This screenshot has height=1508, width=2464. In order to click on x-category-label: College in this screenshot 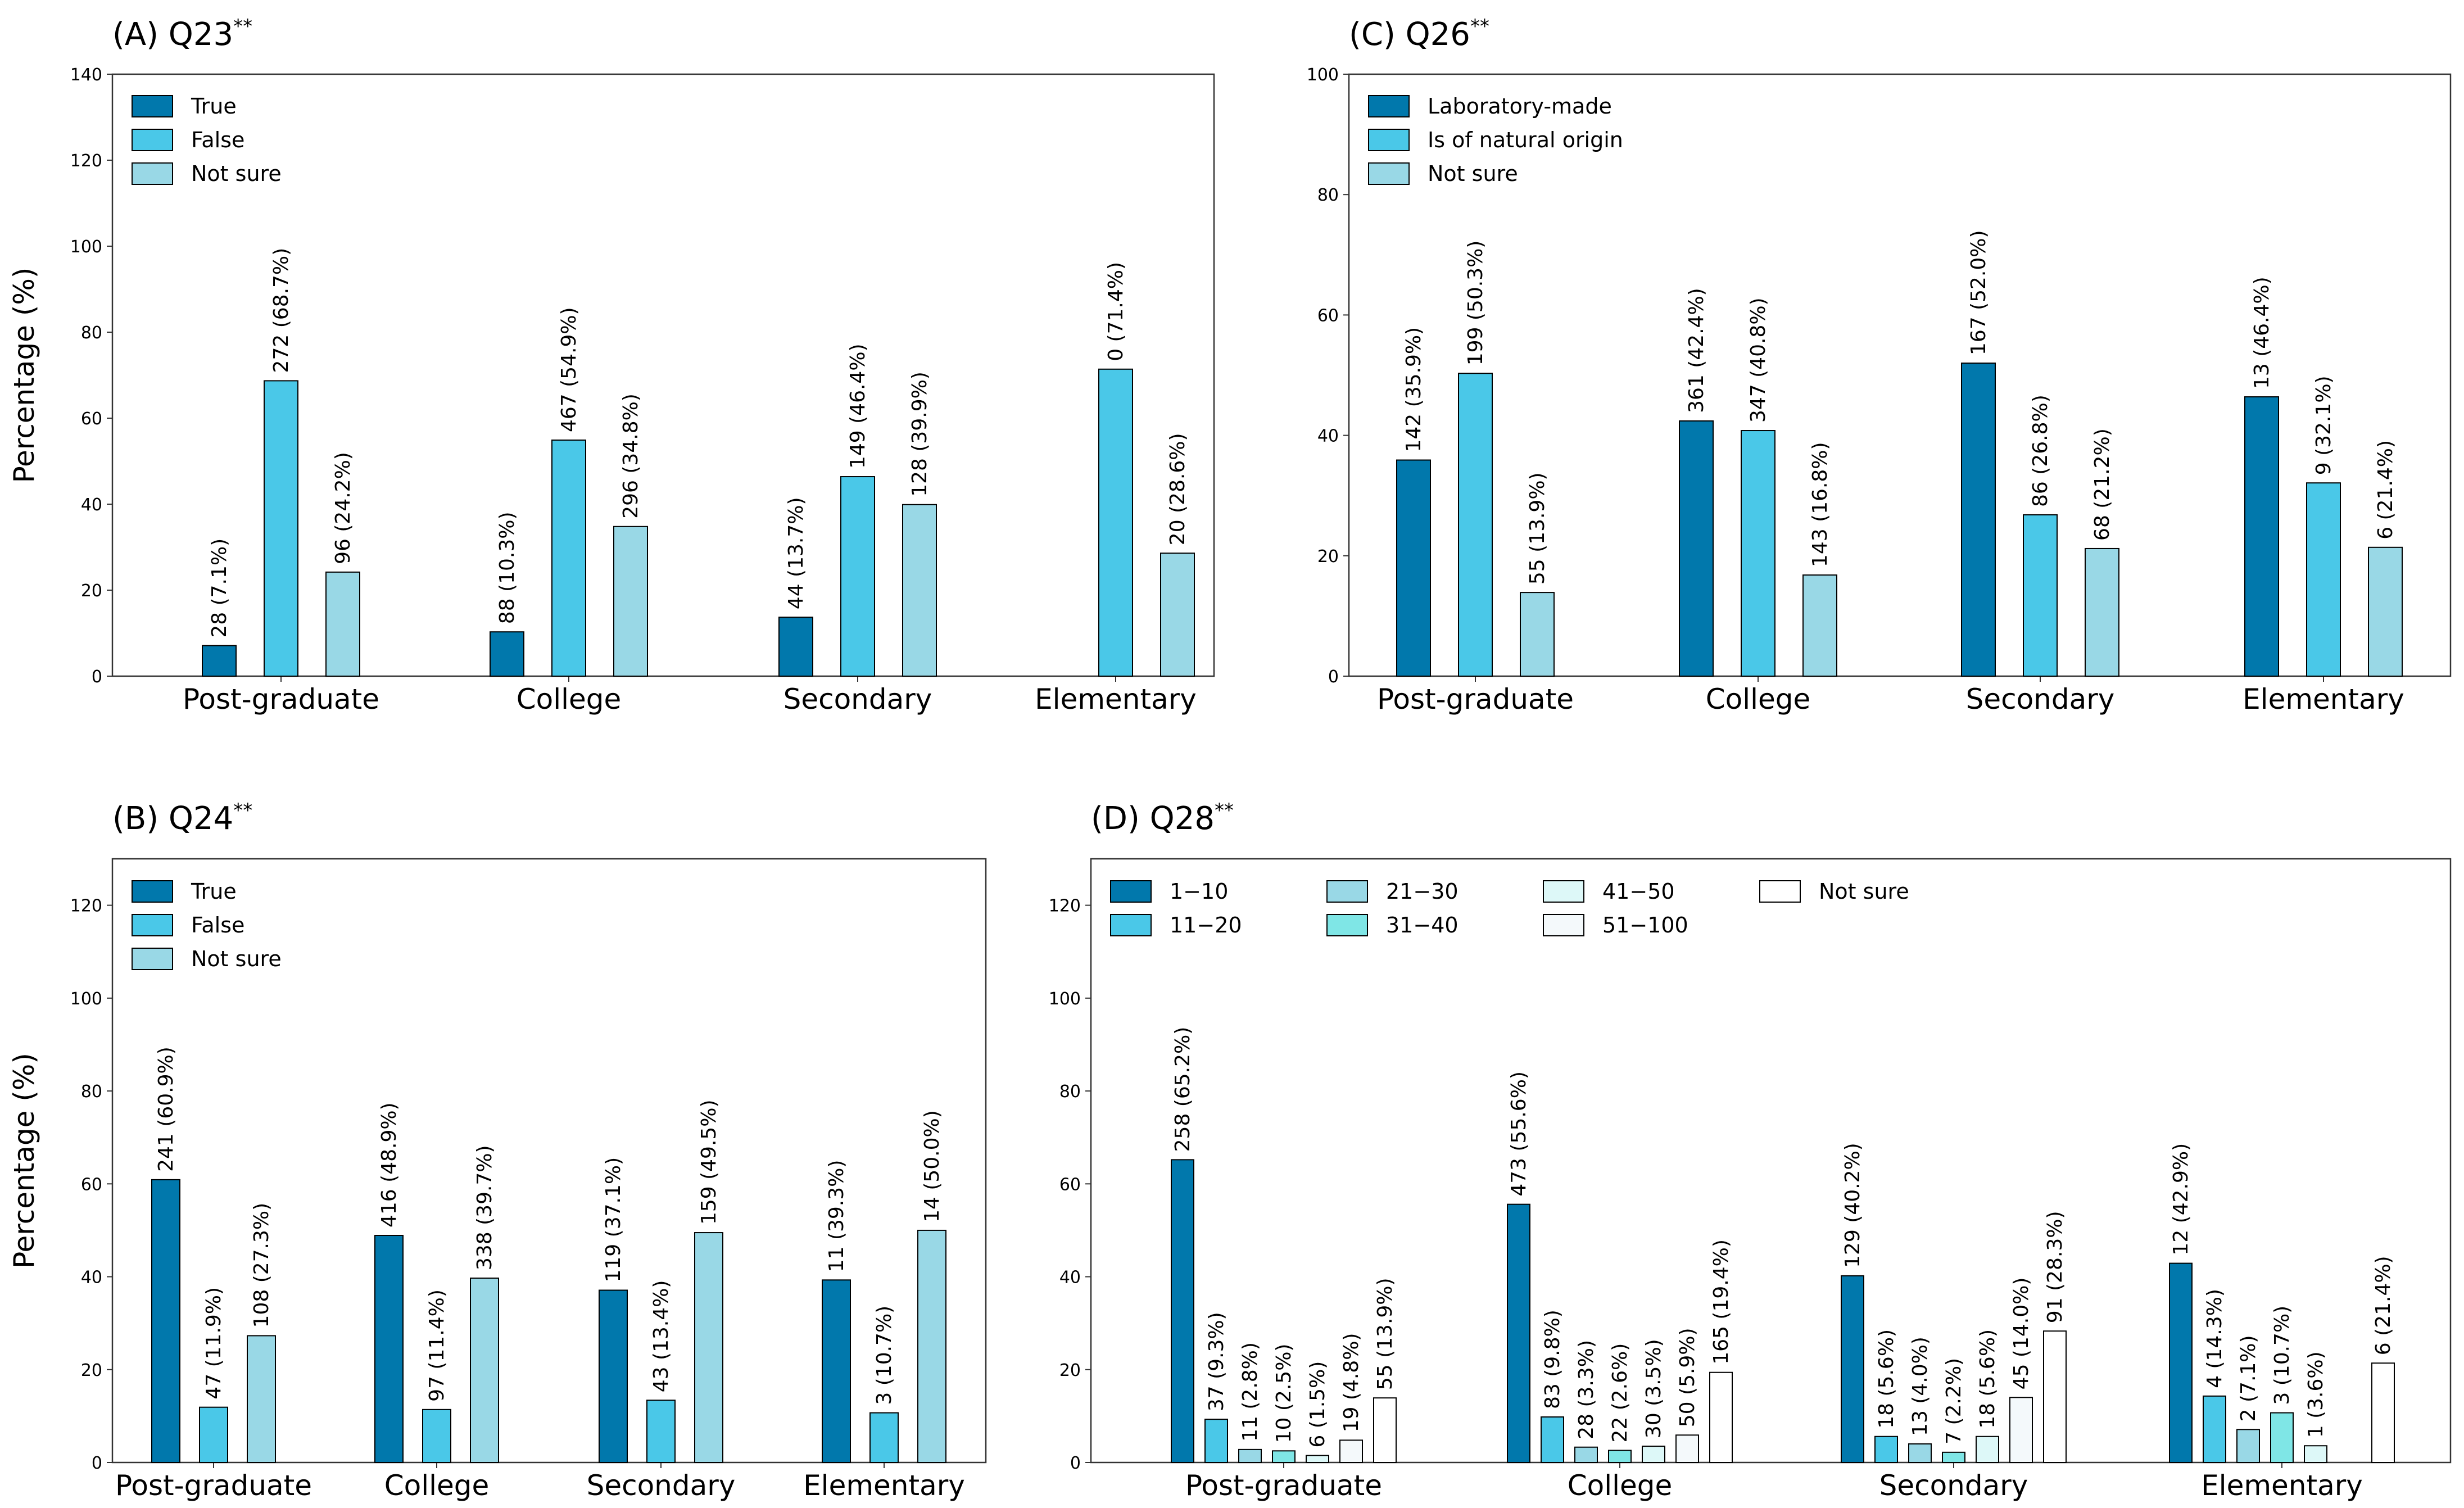, I will do `click(1758, 699)`.